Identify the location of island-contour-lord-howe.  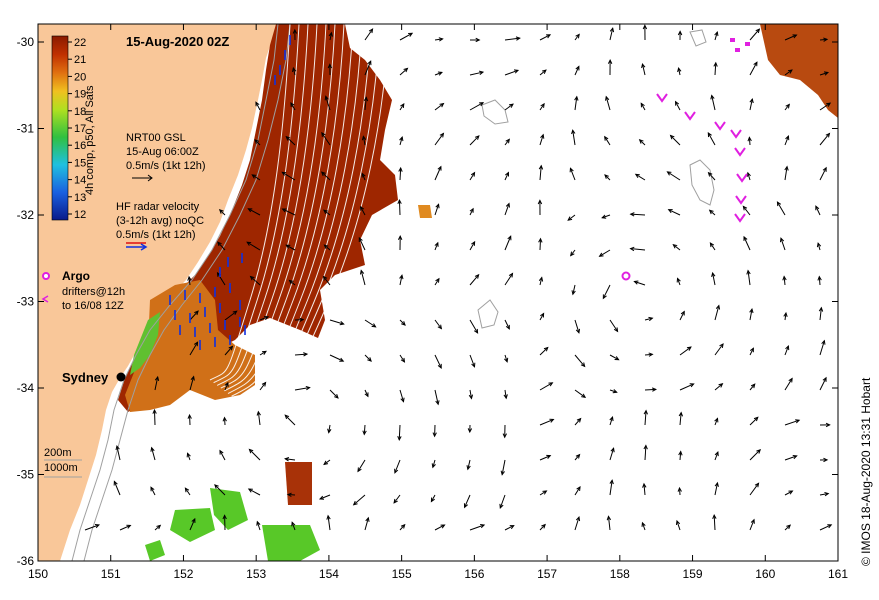
(702, 182).